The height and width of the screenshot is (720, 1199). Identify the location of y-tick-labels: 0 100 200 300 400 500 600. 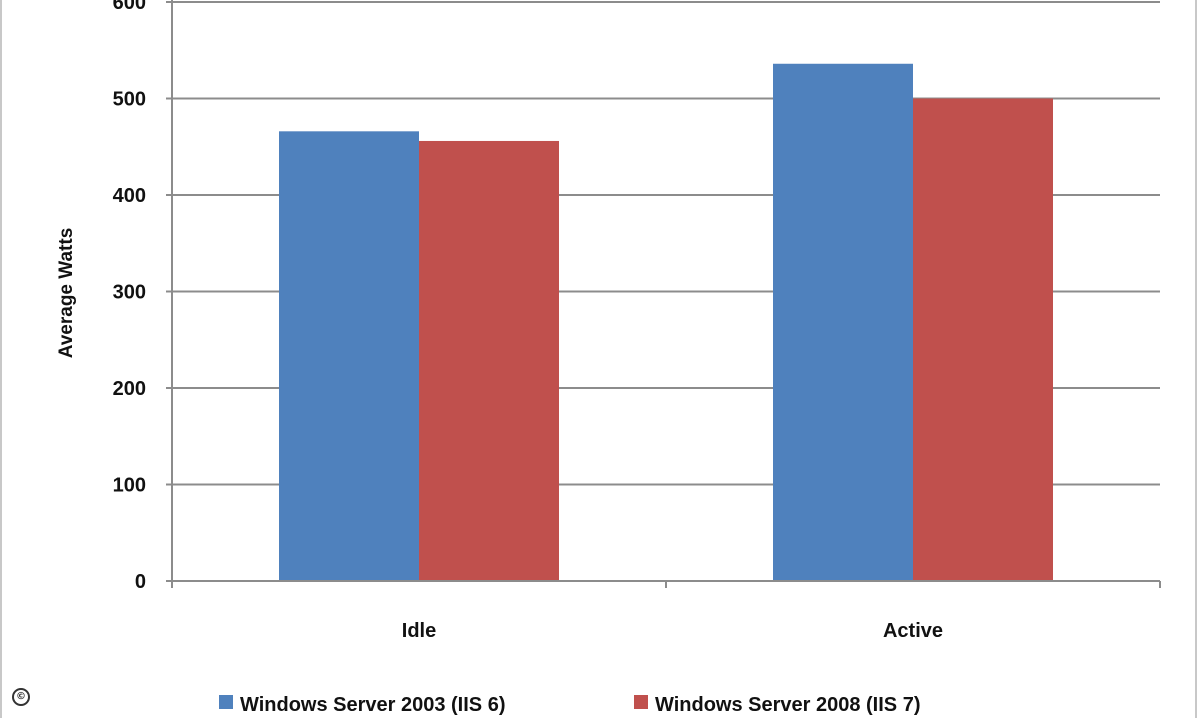
(129, 296).